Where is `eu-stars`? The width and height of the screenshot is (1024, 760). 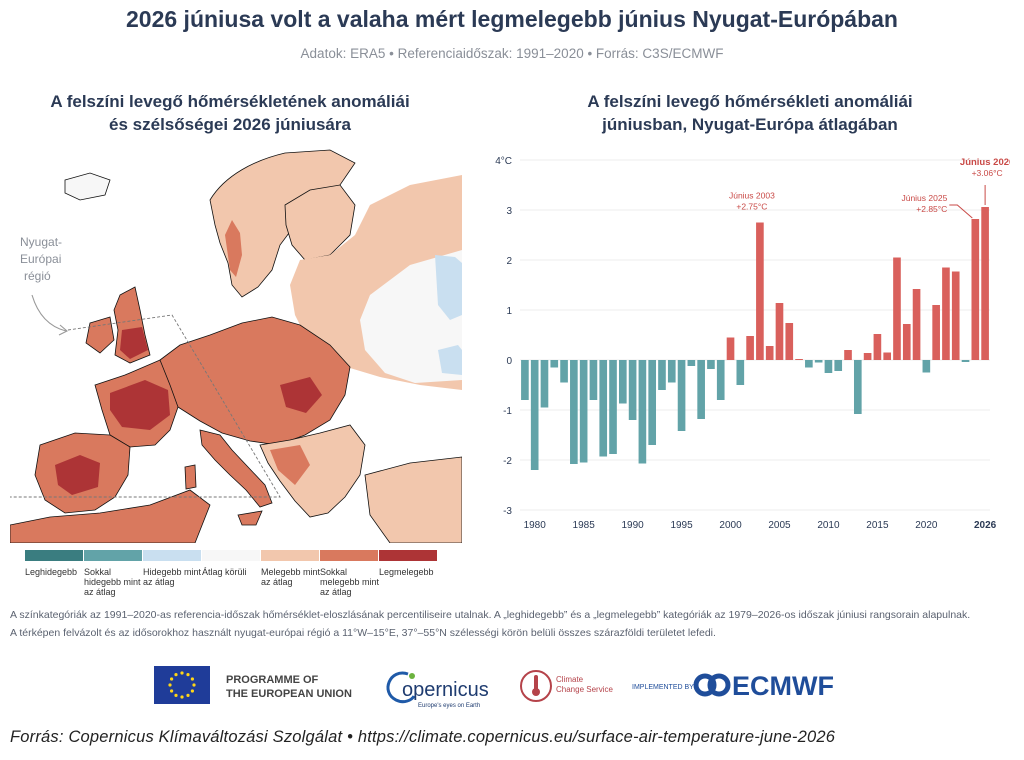 eu-stars is located at coordinates (182, 685).